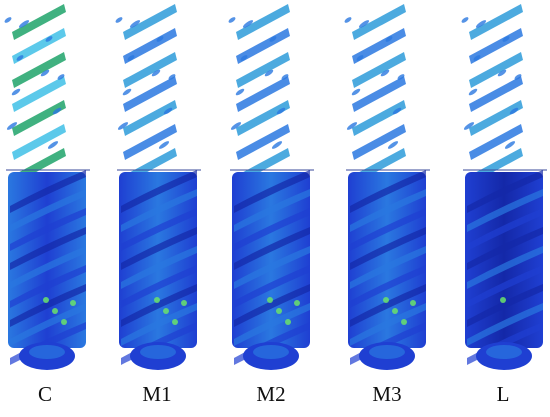  I want to click on panel-m1, so click(158, 185).